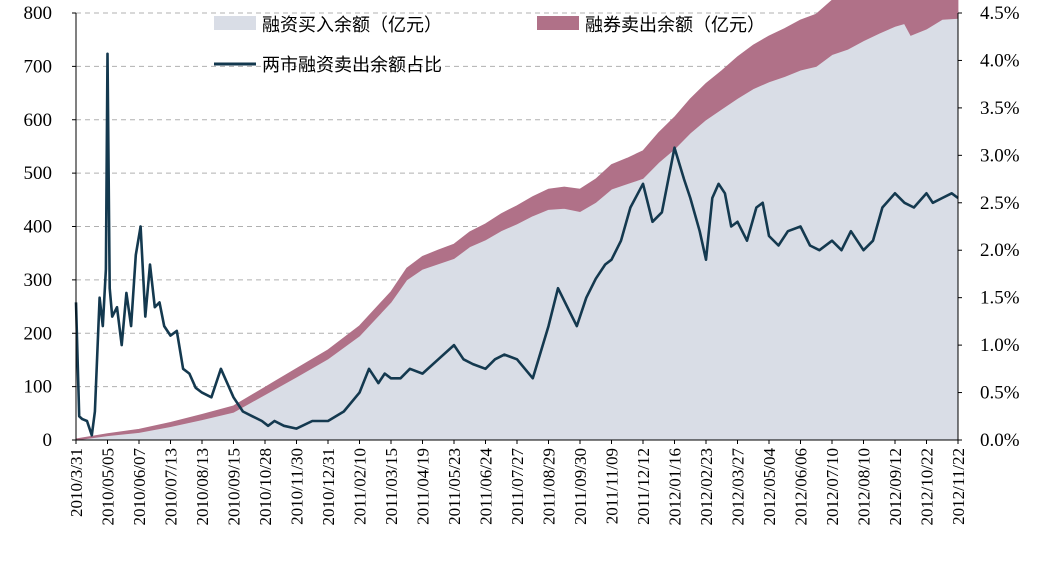 The image size is (1041, 582). What do you see at coordinates (864, 486) in the screenshot?
I see `x-tick-label: 2012/08/10` at bounding box center [864, 486].